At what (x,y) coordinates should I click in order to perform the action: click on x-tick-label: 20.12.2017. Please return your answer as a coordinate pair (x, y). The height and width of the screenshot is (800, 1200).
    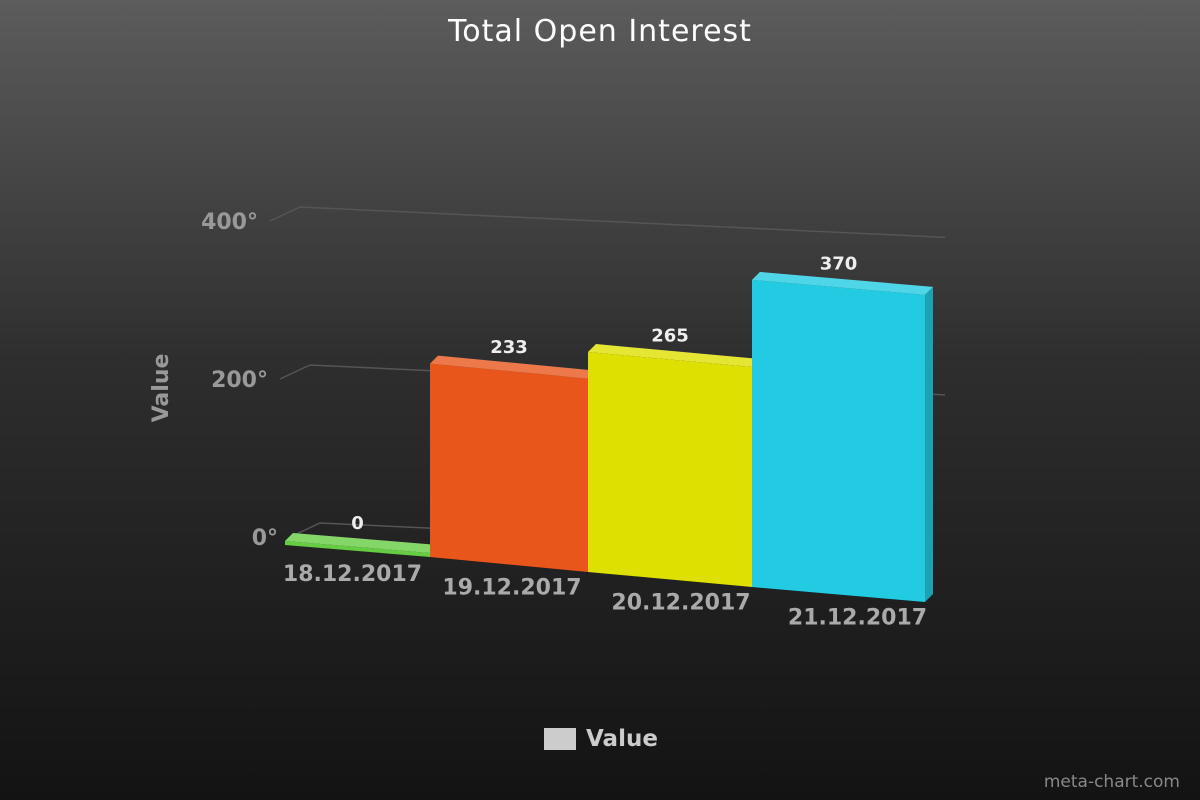
    Looking at the image, I should click on (680, 603).